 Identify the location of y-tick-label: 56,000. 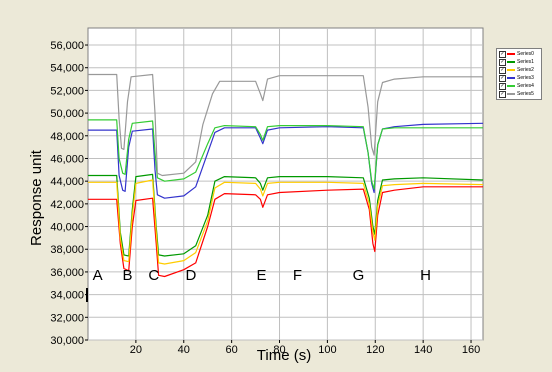
(67, 46).